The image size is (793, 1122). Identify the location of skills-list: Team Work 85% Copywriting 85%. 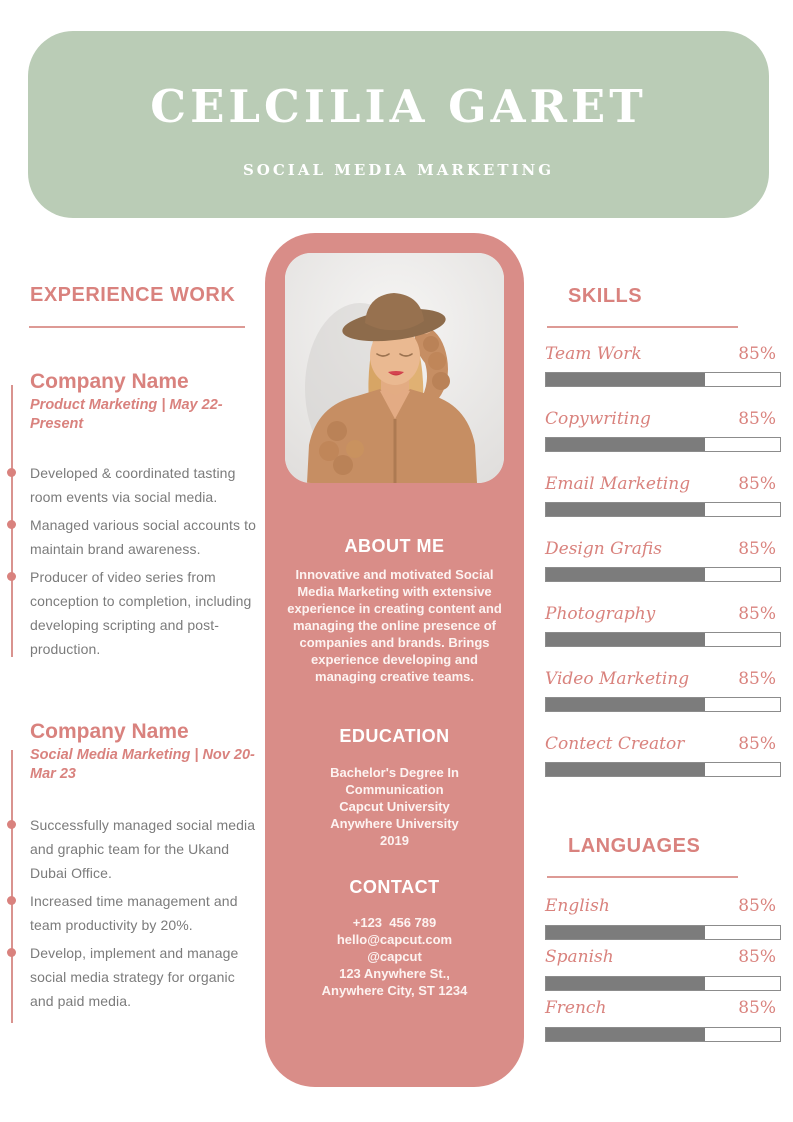
(663, 571).